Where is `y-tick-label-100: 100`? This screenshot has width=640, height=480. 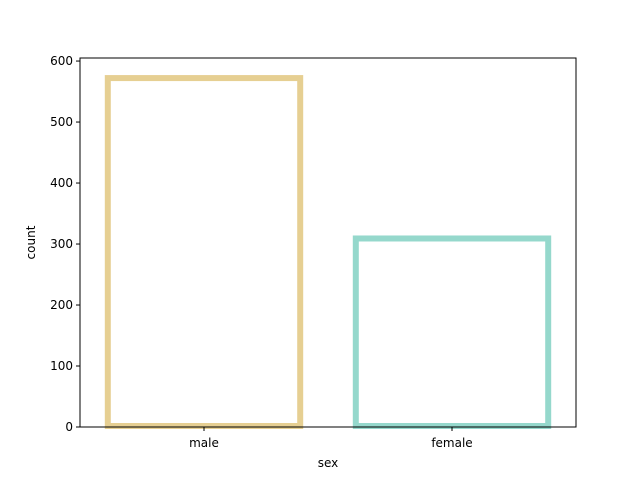 y-tick-label-100: 100 is located at coordinates (61, 366).